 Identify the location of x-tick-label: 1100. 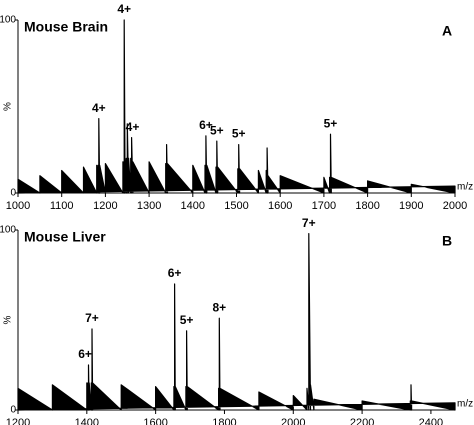
(62, 206).